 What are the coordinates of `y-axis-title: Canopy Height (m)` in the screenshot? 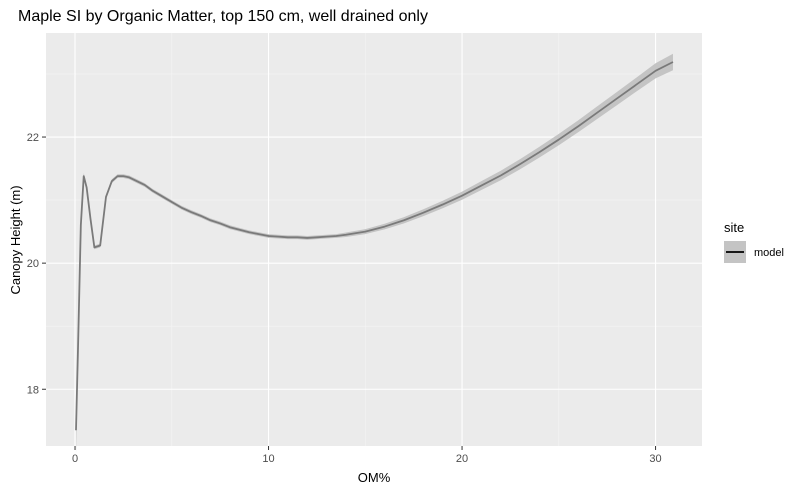 It's located at (15, 239).